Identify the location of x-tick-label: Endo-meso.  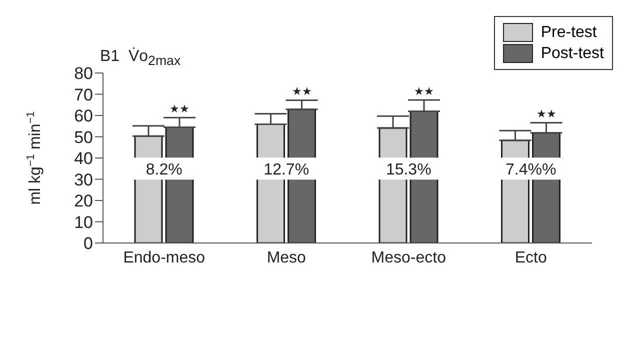
(164, 257).